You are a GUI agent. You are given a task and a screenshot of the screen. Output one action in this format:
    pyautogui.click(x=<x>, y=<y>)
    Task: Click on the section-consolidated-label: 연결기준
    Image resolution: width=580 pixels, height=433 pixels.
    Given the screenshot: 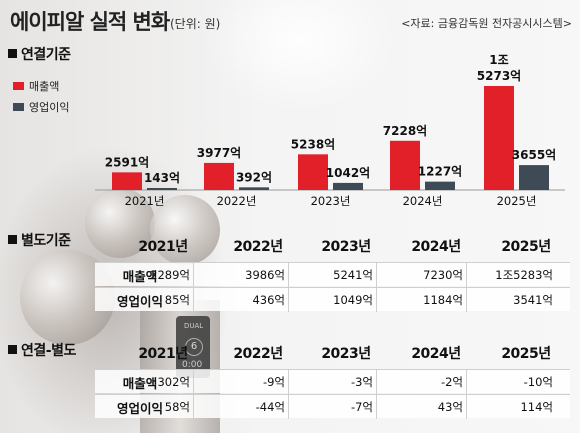 What is the action you would take?
    pyautogui.click(x=39, y=54)
    